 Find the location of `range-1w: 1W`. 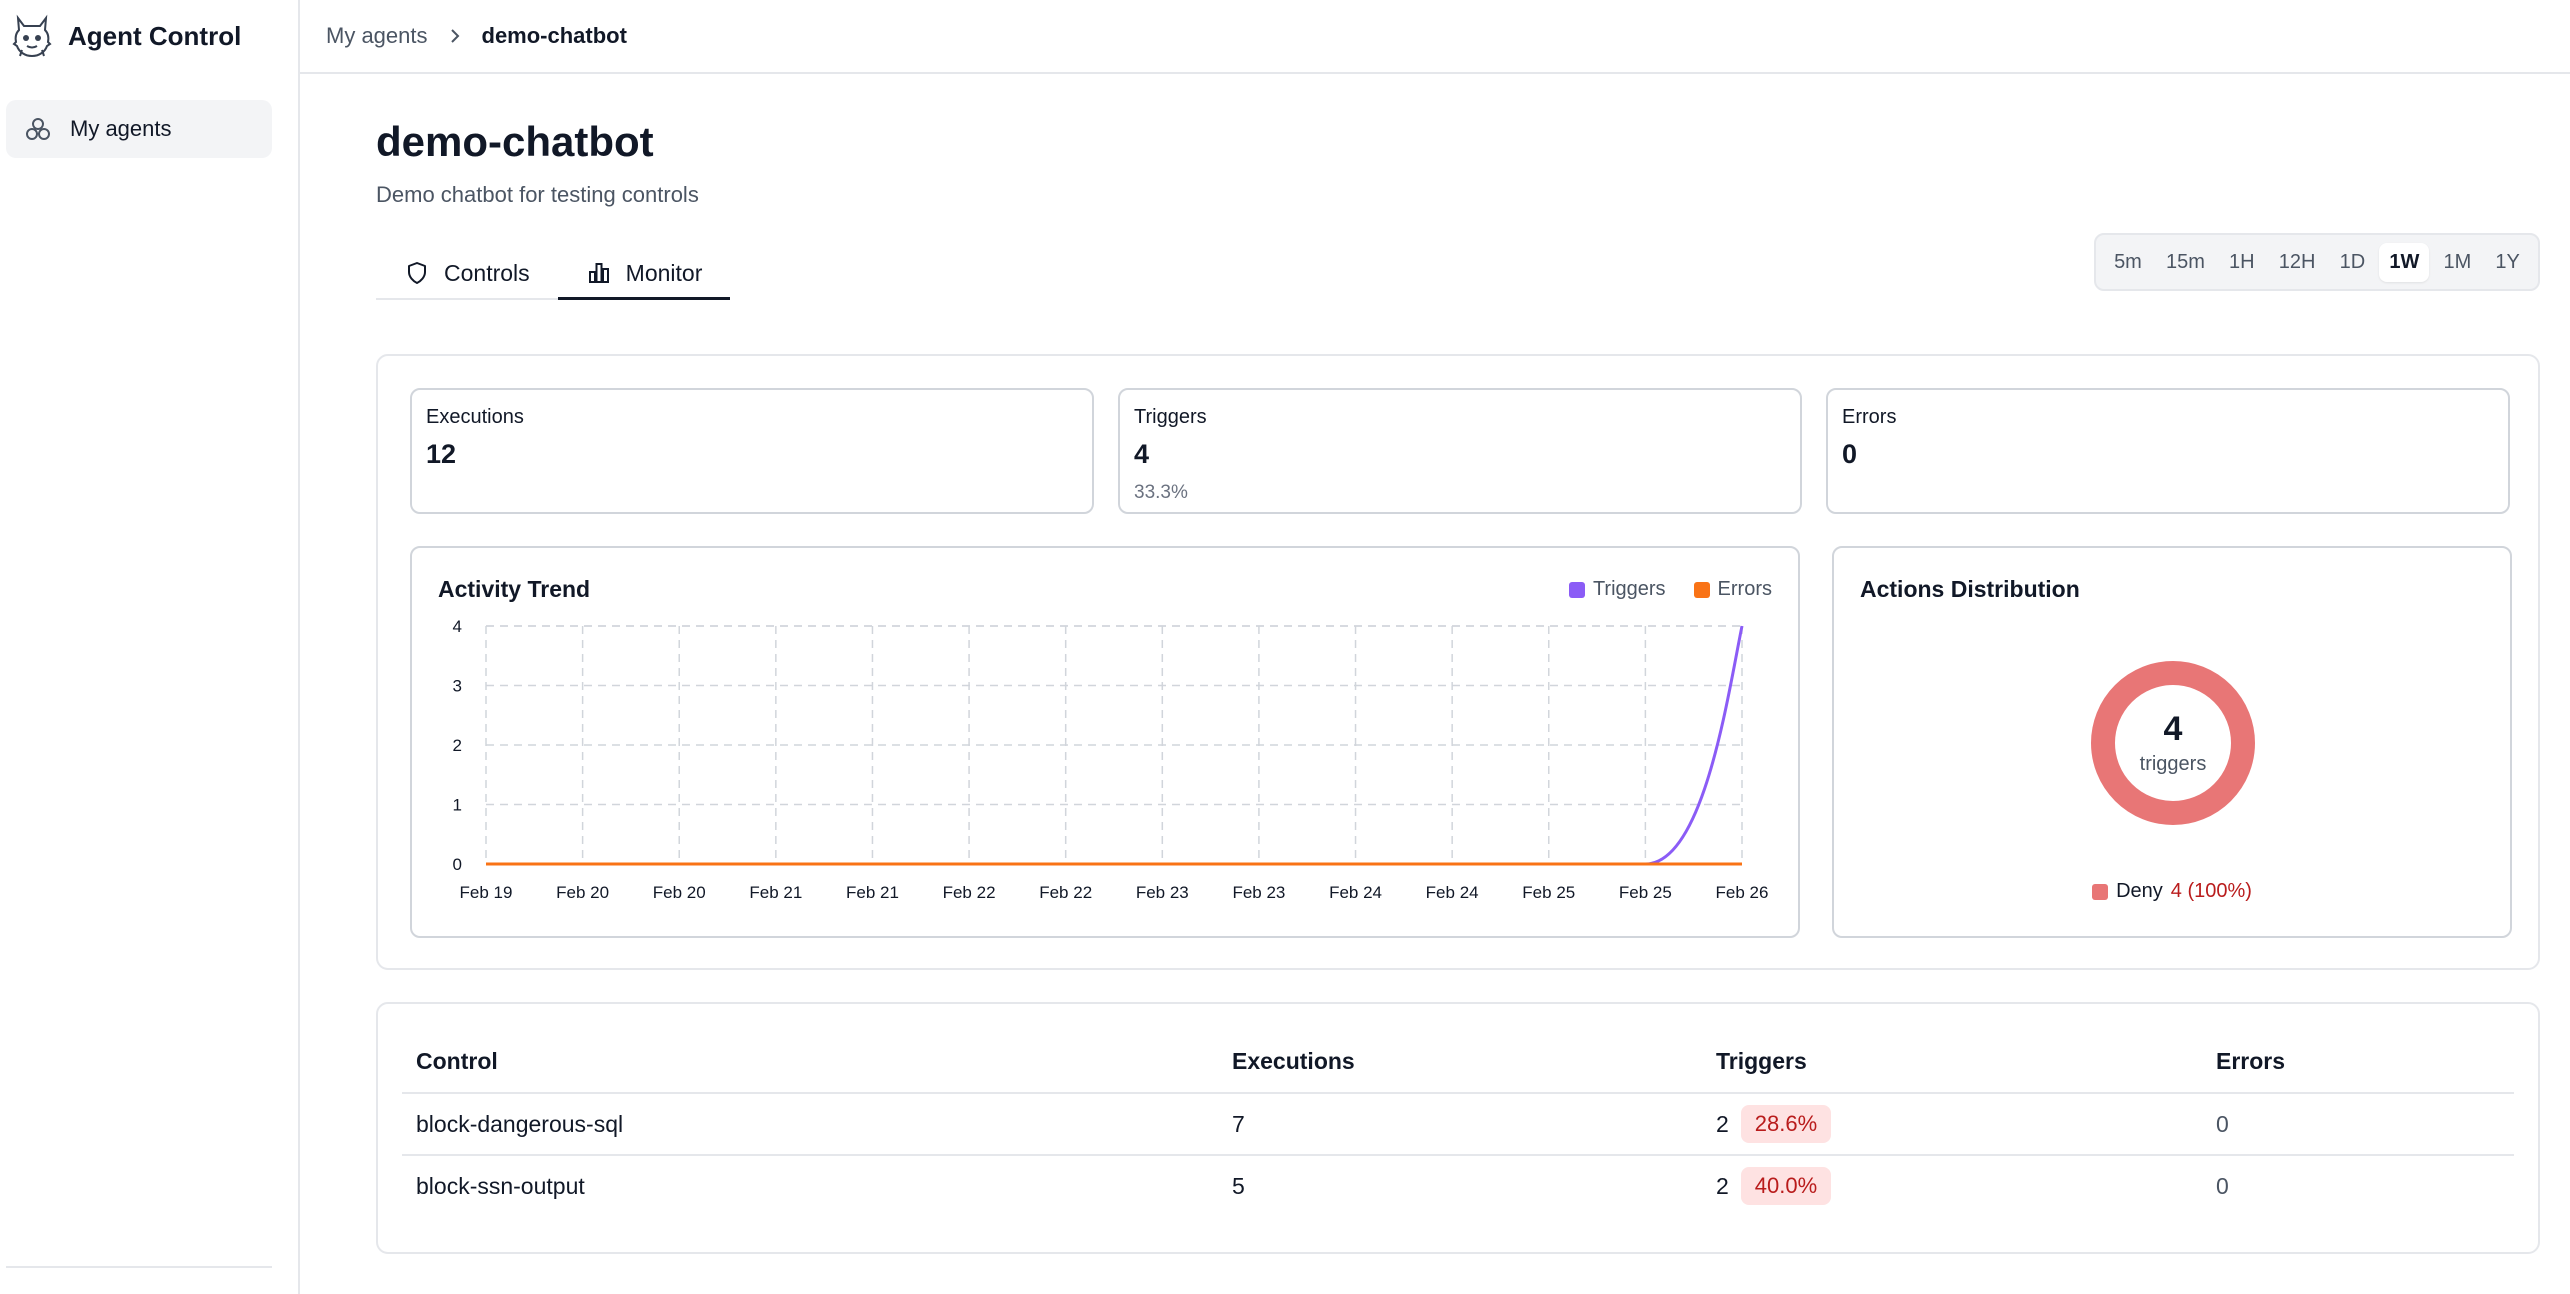

range-1w: 1W is located at coordinates (2404, 262).